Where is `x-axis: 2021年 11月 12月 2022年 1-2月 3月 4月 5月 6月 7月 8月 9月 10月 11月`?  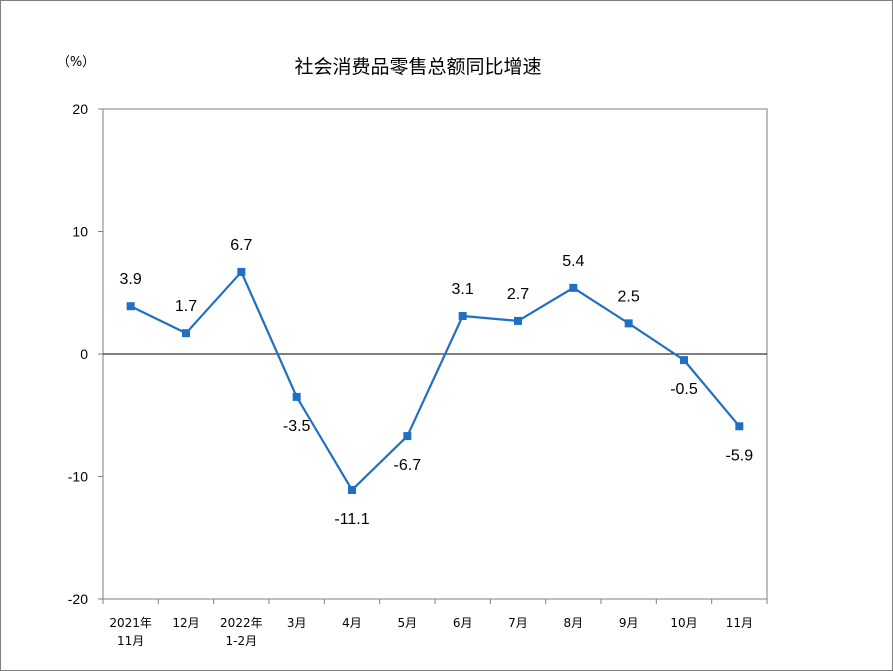
x-axis: 2021年 11月 12月 2022年 1-2月 3月 4月 5月 6月 7月 8月 9月 10月 11月 is located at coordinates (435, 623).